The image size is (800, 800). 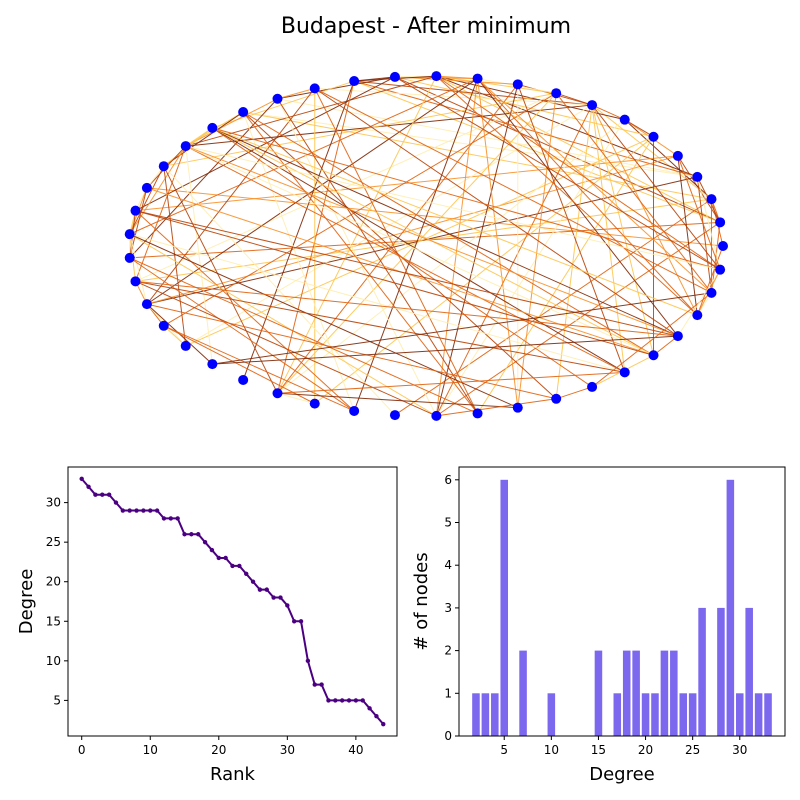 I want to click on y-tick-label: 4, so click(x=448, y=565).